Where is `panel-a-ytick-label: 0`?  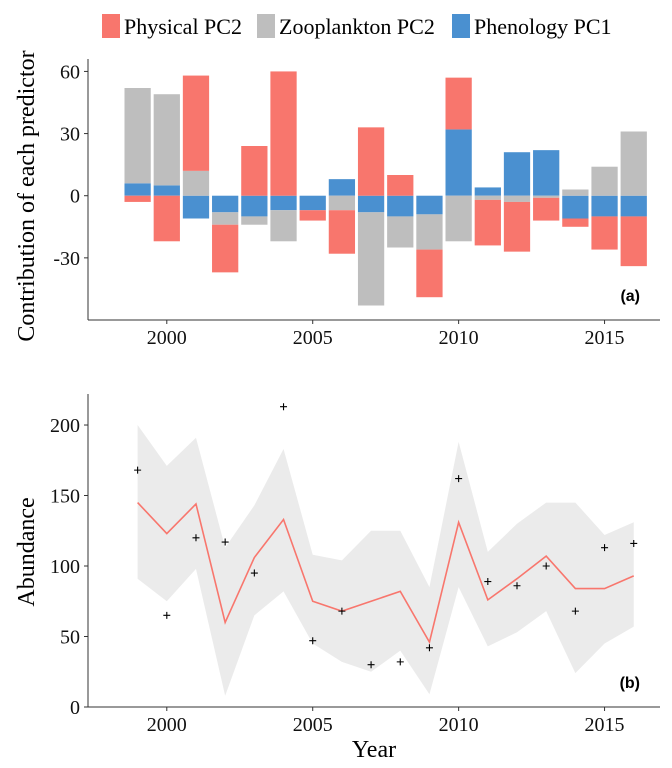 panel-a-ytick-label: 0 is located at coordinates (75, 197).